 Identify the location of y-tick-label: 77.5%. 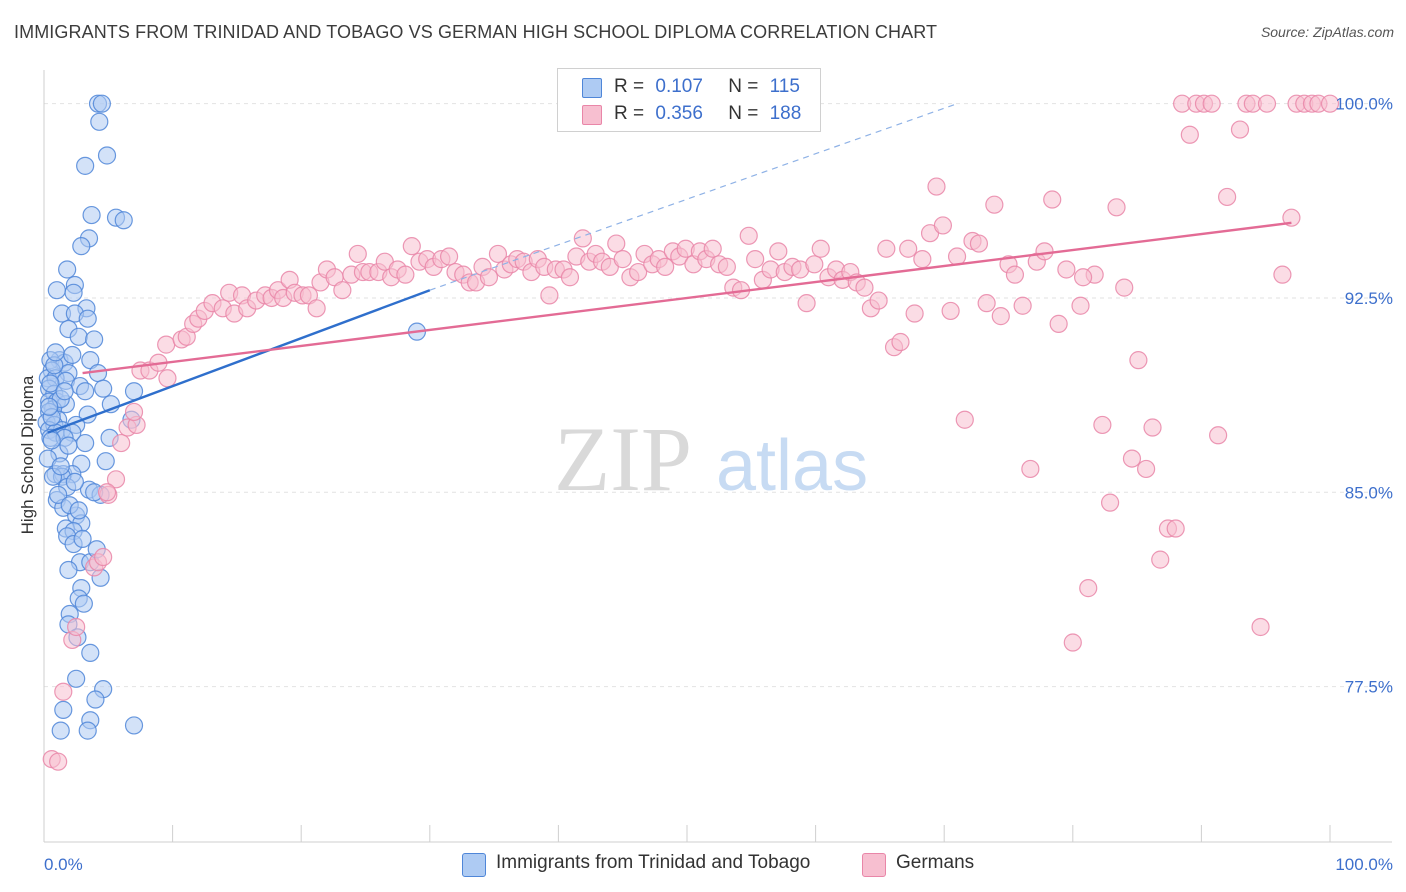
(1369, 687).